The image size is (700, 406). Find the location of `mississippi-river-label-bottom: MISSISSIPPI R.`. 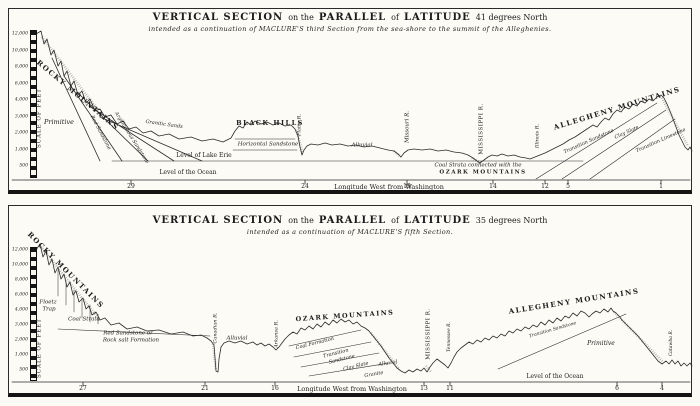

mississippi-river-label-bottom: MISSISSIPPI R. is located at coordinates (428, 334).